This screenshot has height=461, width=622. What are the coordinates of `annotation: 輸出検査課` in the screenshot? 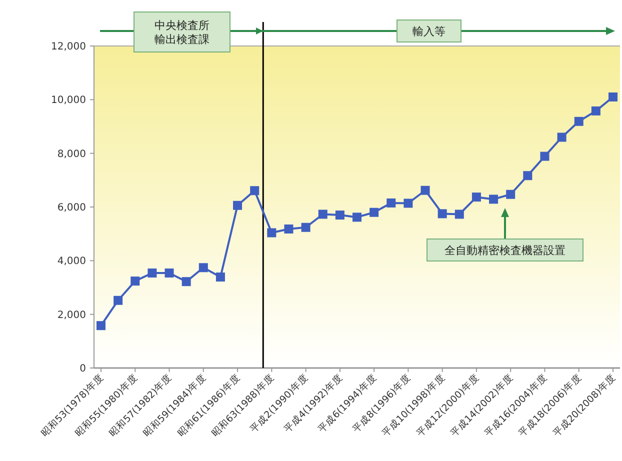 It's located at (182, 39).